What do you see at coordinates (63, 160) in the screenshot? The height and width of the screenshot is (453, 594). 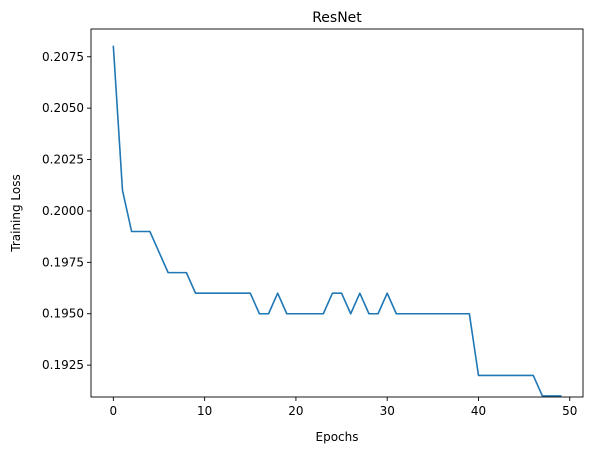 I see `y-tick-label: 0.2025` at bounding box center [63, 160].